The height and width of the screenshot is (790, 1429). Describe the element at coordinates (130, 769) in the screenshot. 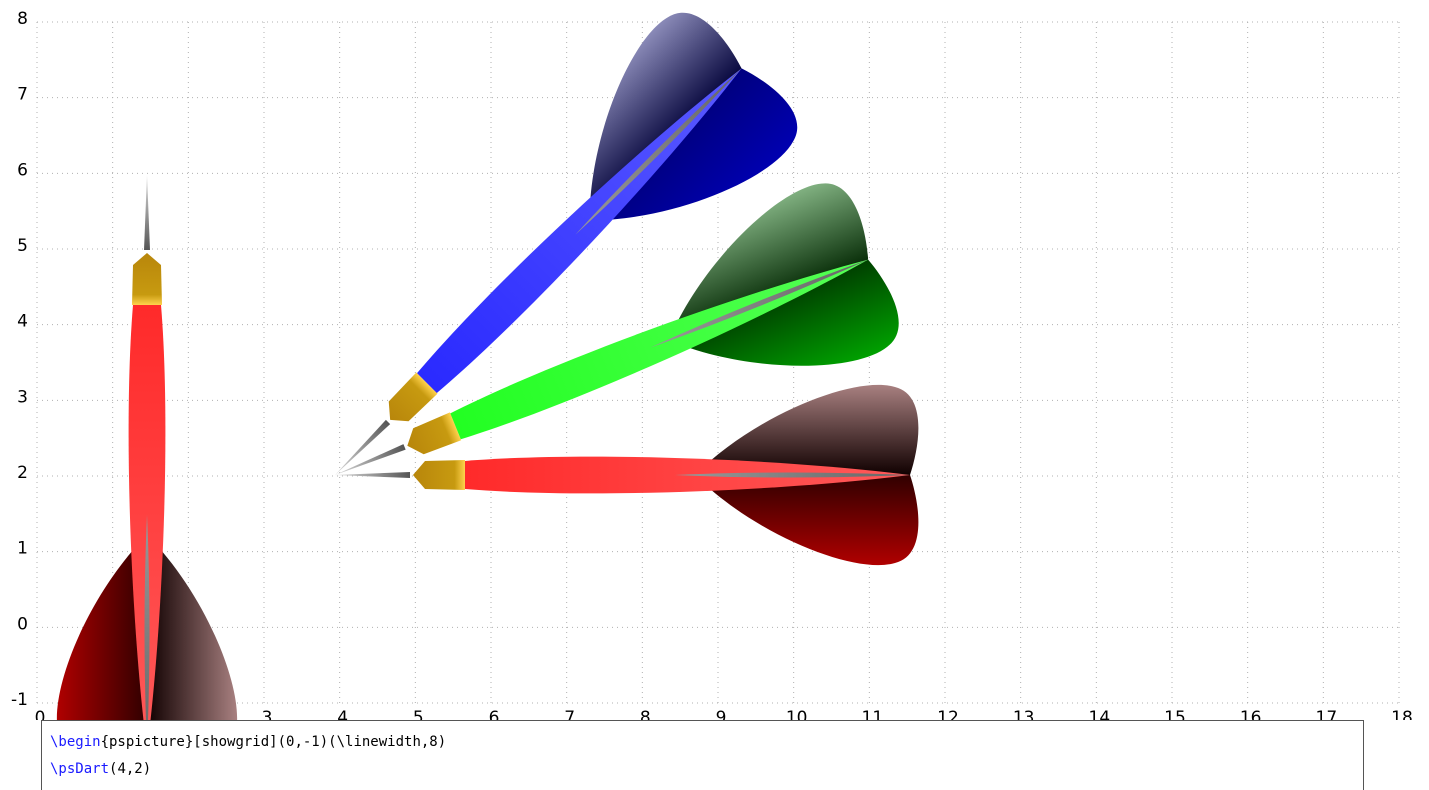

I see `code-text: (4,2)` at that location.